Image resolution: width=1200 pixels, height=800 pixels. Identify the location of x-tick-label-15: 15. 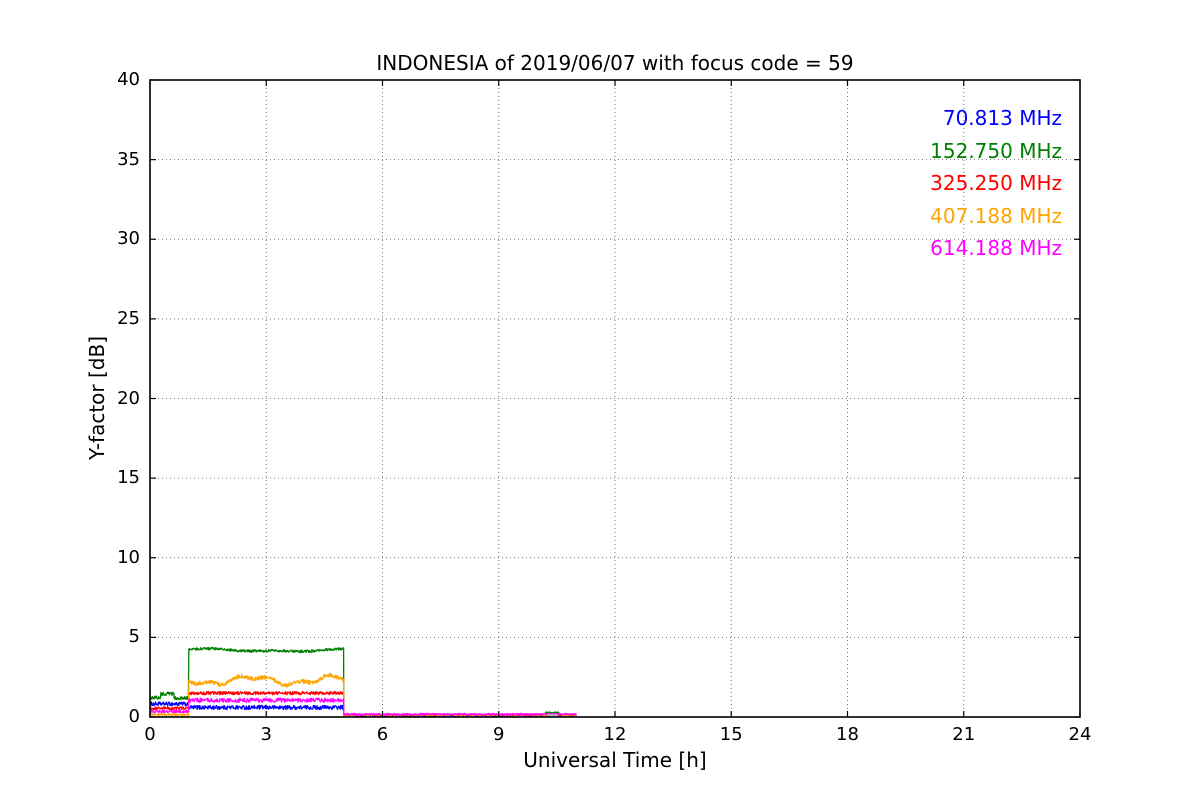
(731, 734).